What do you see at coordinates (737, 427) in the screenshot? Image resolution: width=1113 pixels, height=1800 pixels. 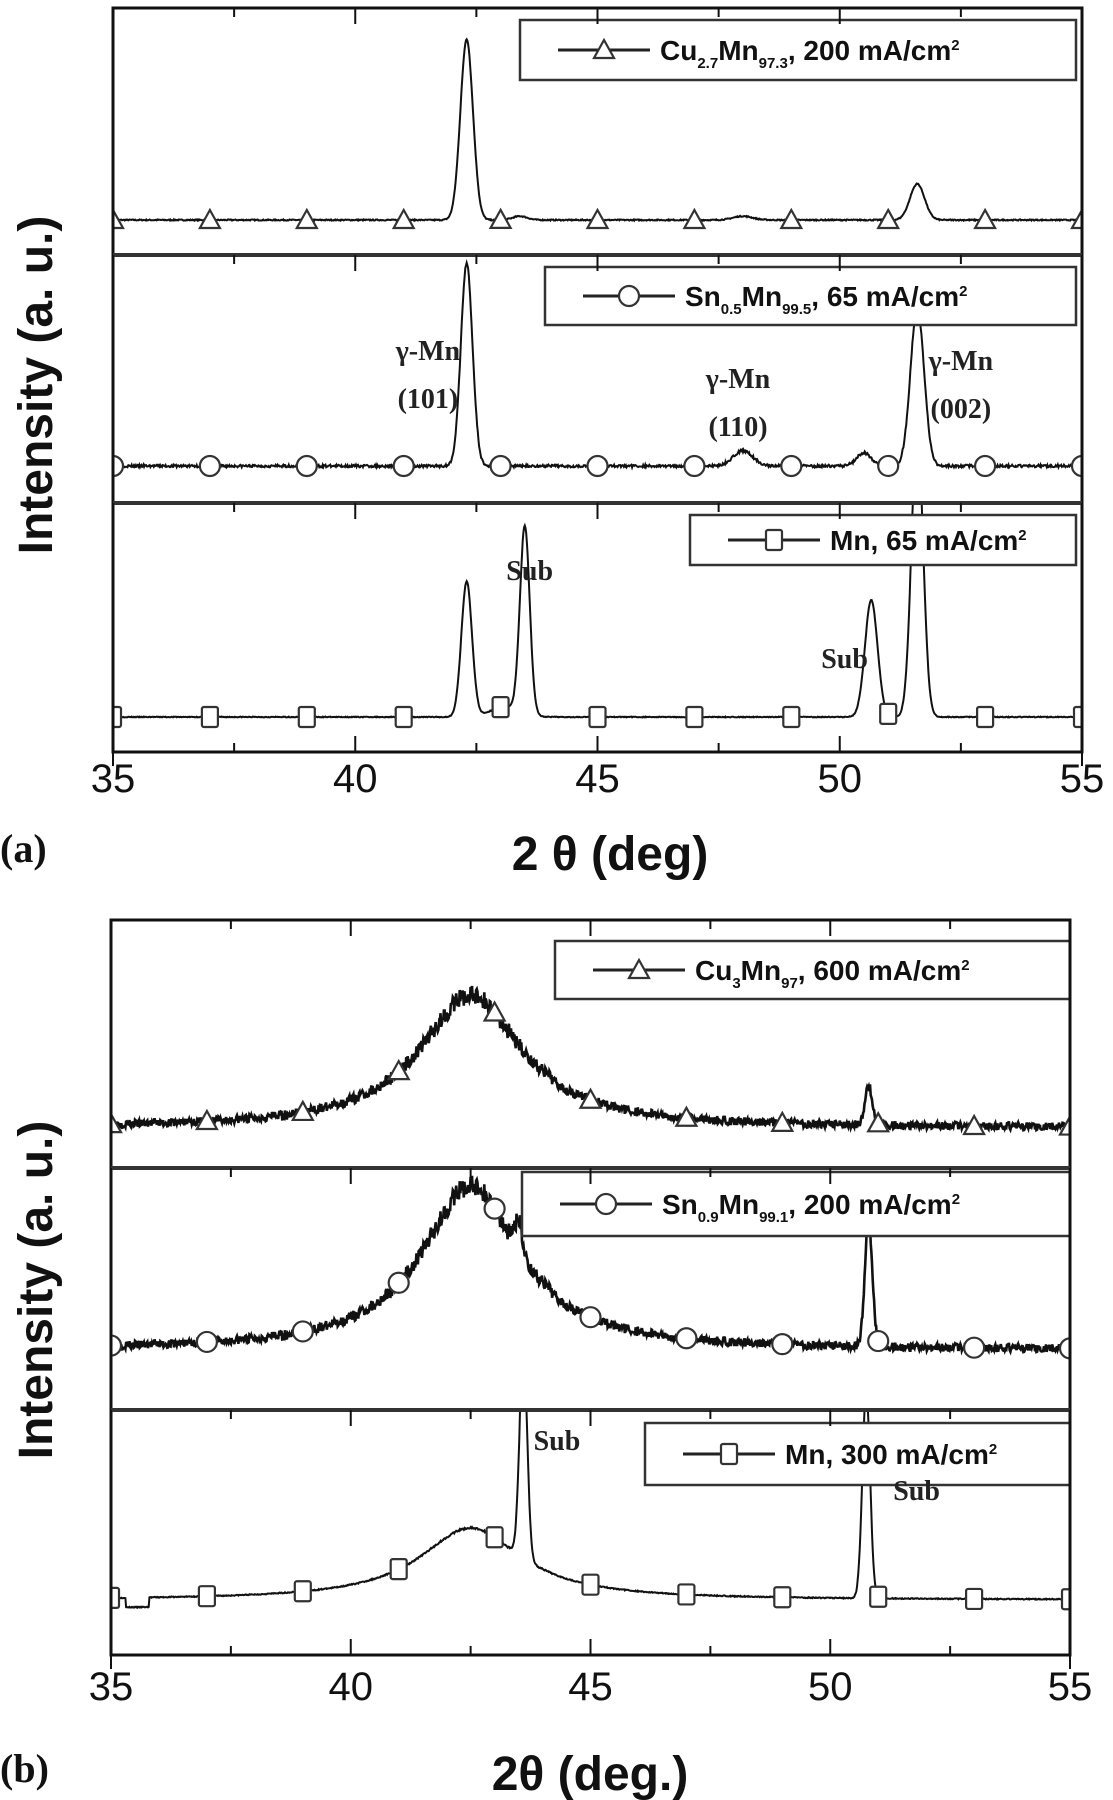 I see `peak-annotation: (110)` at bounding box center [737, 427].